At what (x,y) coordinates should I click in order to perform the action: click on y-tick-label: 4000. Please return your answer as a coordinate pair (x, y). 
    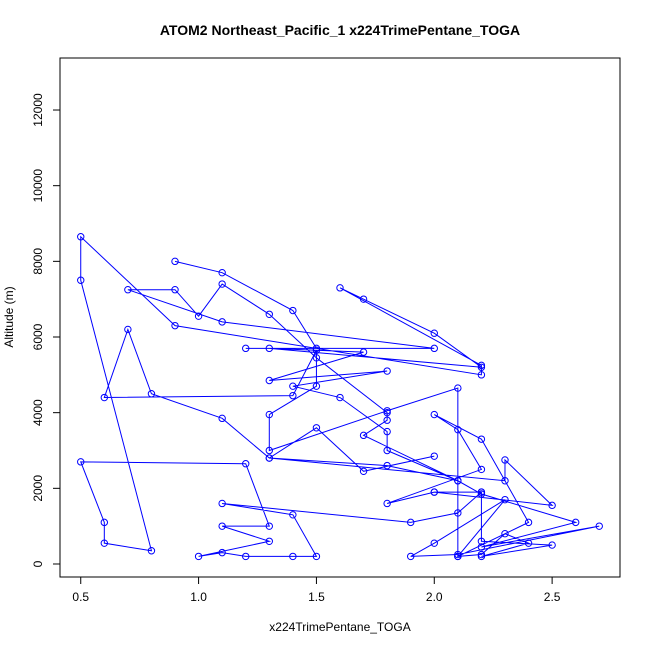
    Looking at the image, I should click on (38, 412).